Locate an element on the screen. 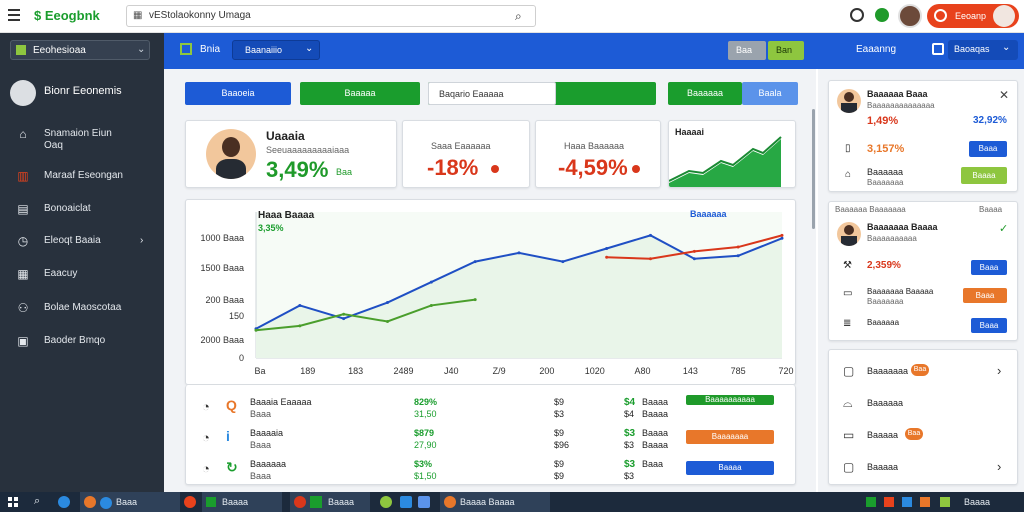 The width and height of the screenshot is (1024, 512). brand-logo: $ Eeogbnk is located at coordinates (67, 15).